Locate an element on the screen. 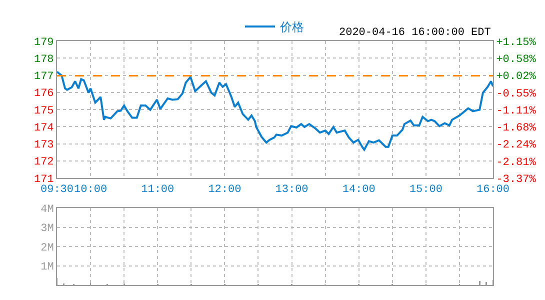 The width and height of the screenshot is (545, 300). y2-tick-label: -2.24% is located at coordinates (516, 146).